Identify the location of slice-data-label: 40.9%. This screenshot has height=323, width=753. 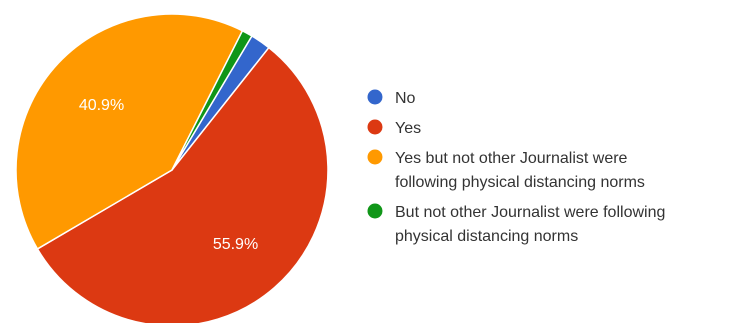
(101, 105).